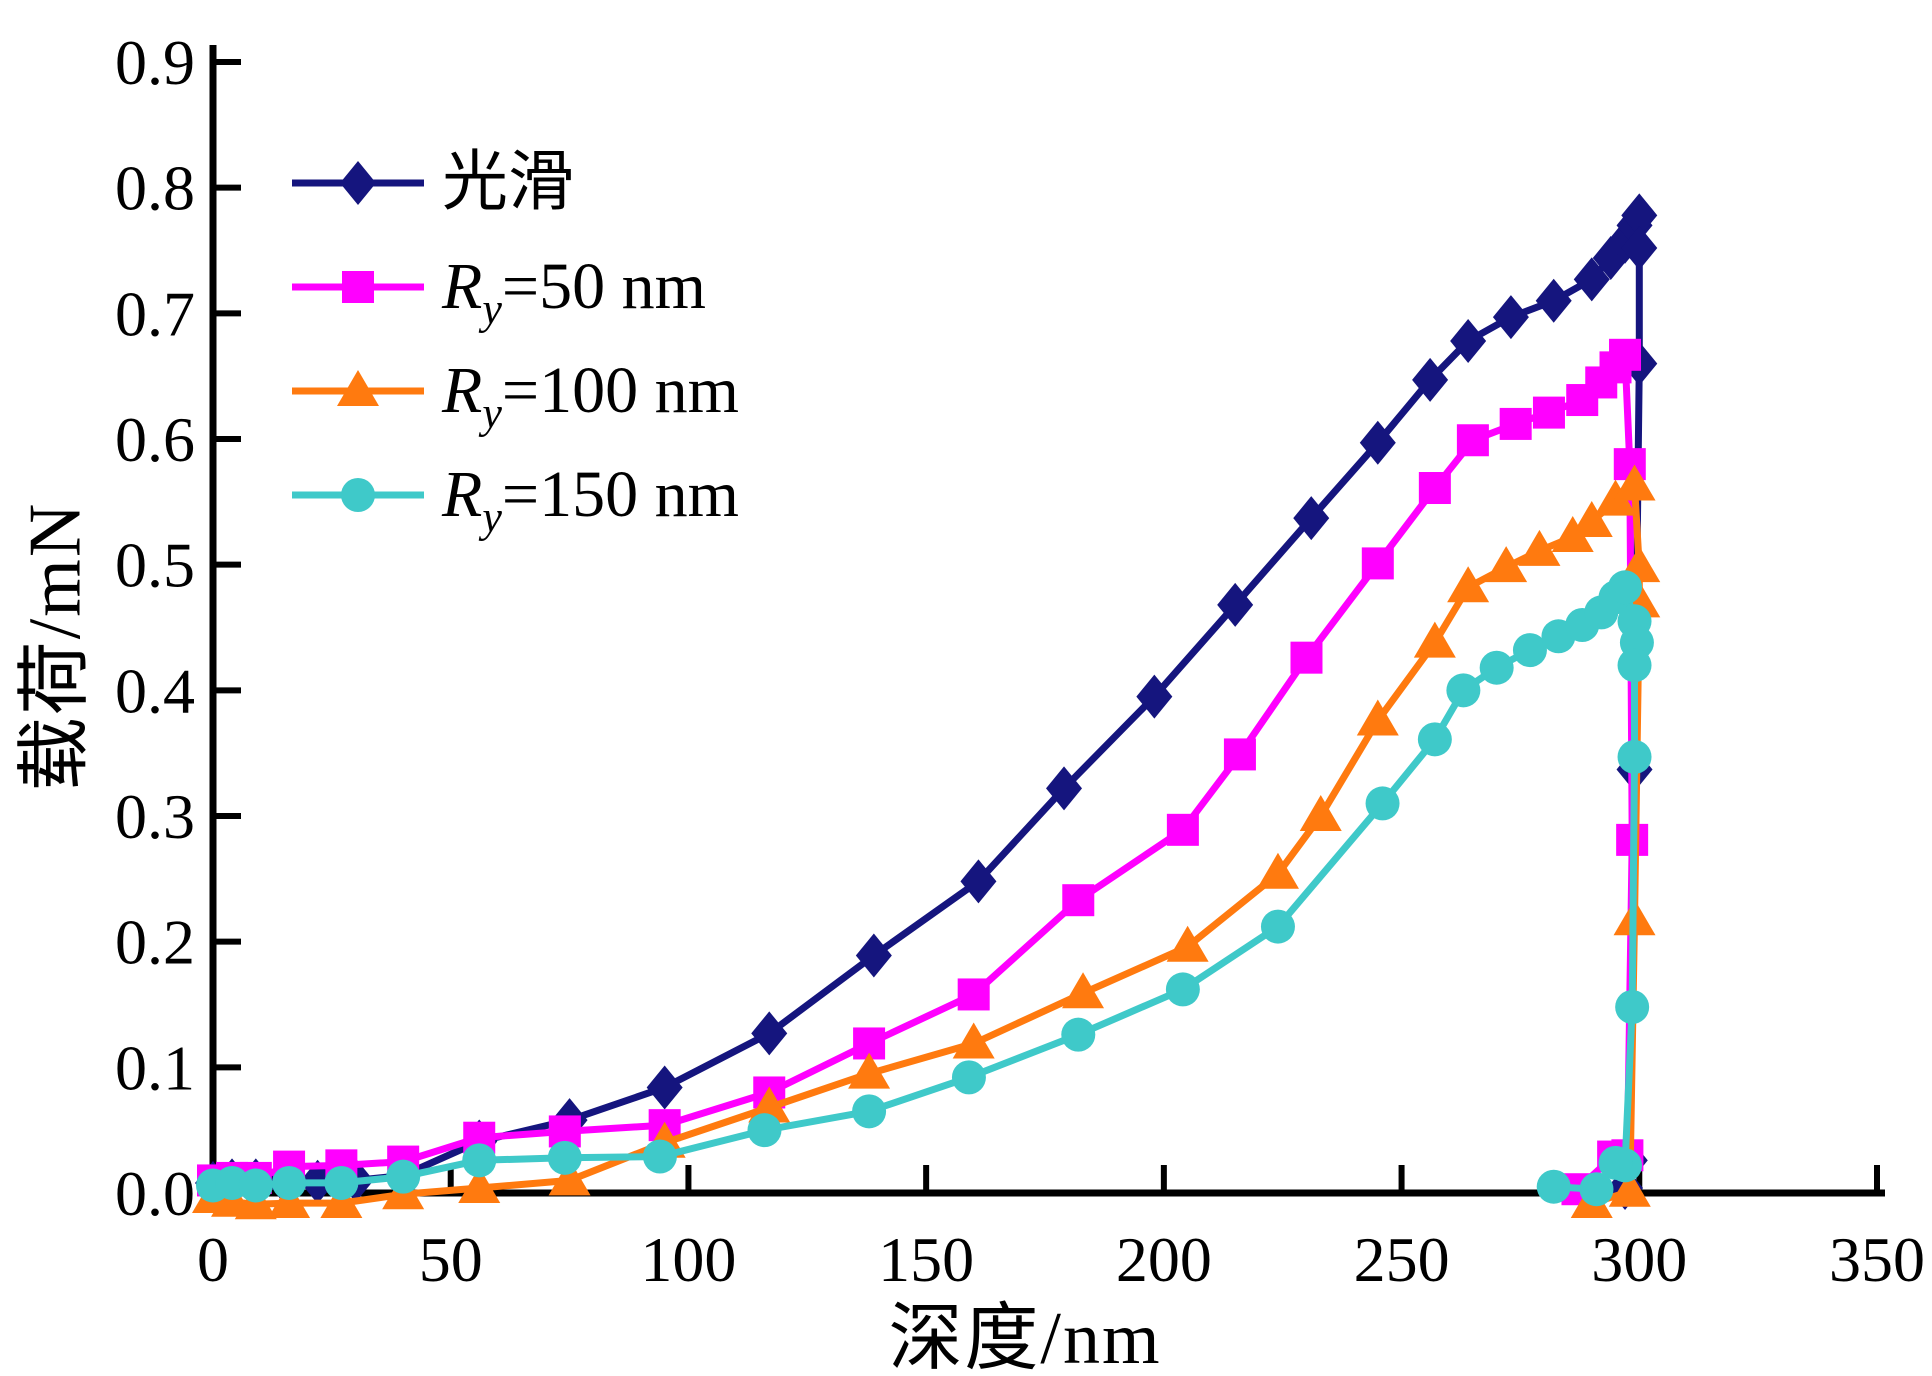  I want to click on x-tick-label: 150, so click(926, 1259).